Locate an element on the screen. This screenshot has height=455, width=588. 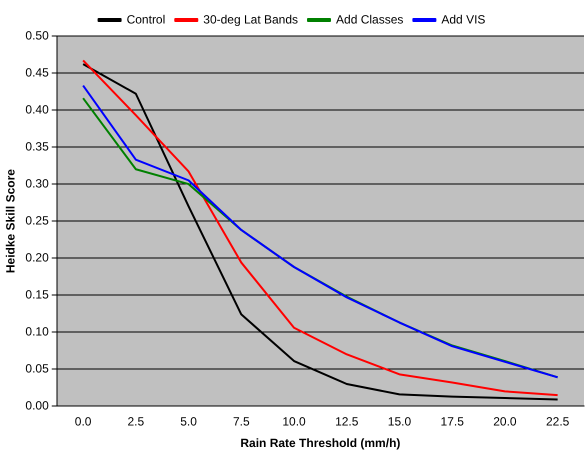
legend-label: 30-deg Lat Bands is located at coordinates (250, 19).